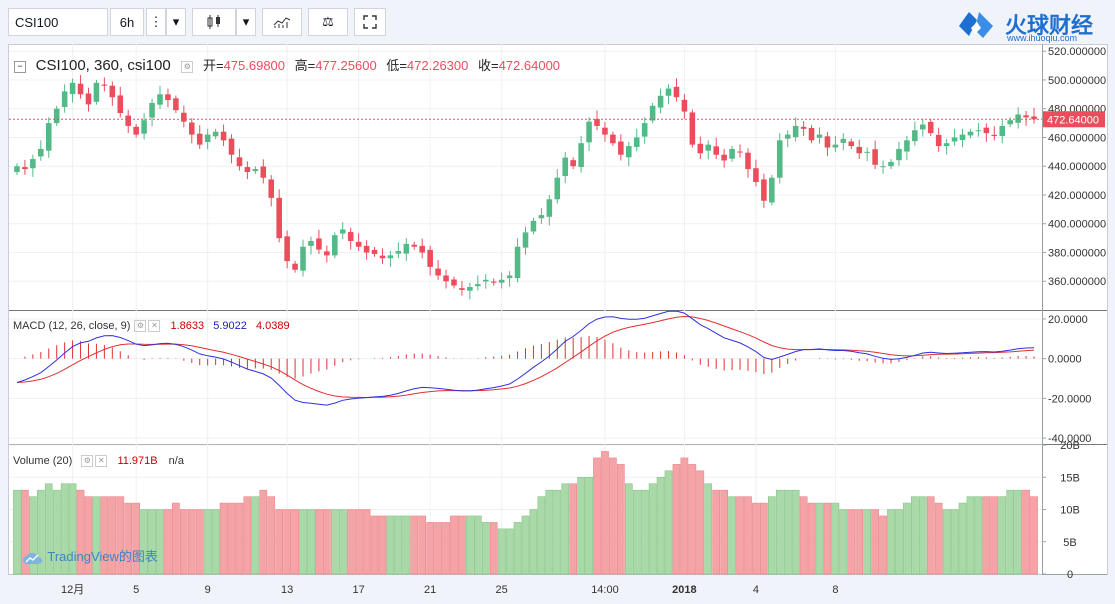 This screenshot has height=604, width=1115. I want to click on volume-settings-icon: ⚙, so click(87, 461).